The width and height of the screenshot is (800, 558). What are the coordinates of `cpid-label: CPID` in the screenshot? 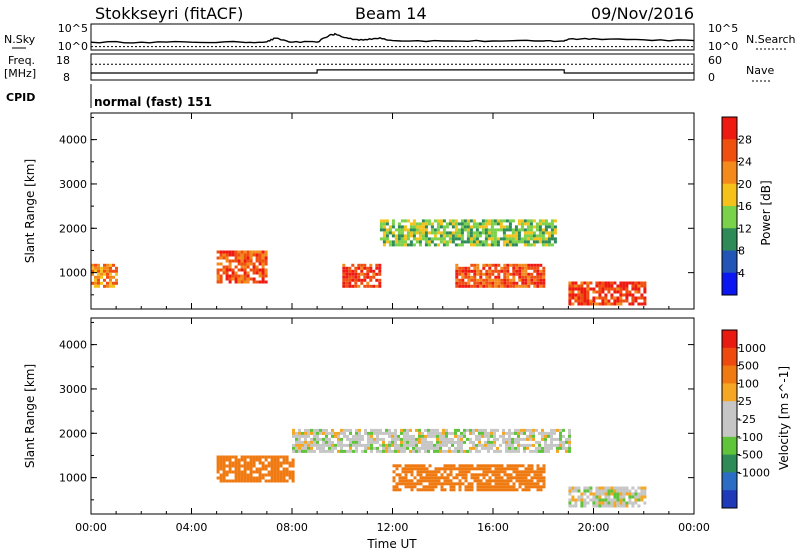 It's located at (20, 97).